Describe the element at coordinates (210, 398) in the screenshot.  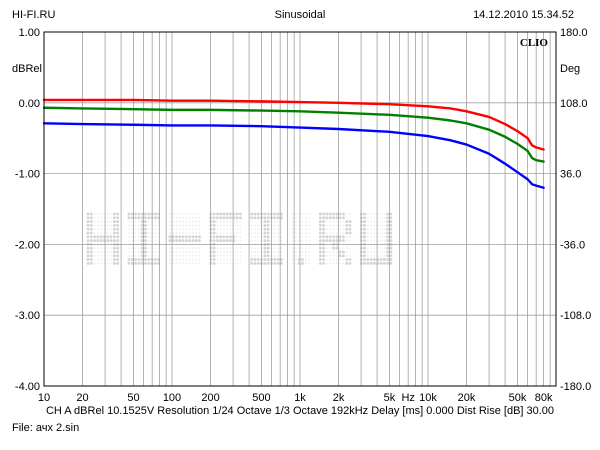
I see `x-tick-label: 200` at that location.